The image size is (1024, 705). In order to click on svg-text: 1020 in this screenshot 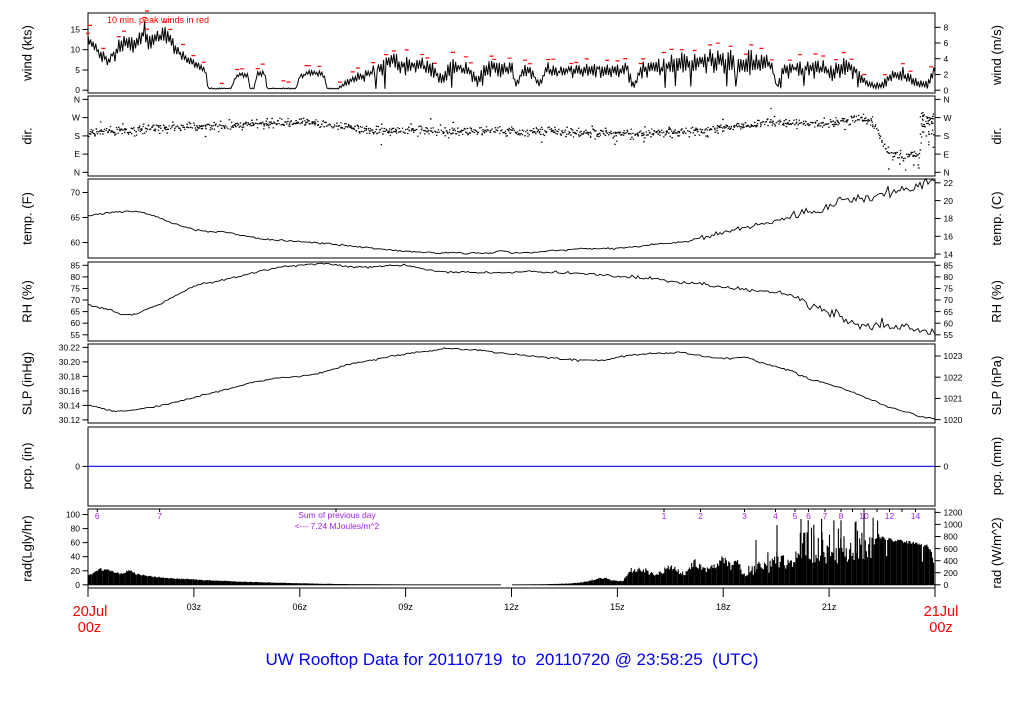, I will do `click(953, 420)`.